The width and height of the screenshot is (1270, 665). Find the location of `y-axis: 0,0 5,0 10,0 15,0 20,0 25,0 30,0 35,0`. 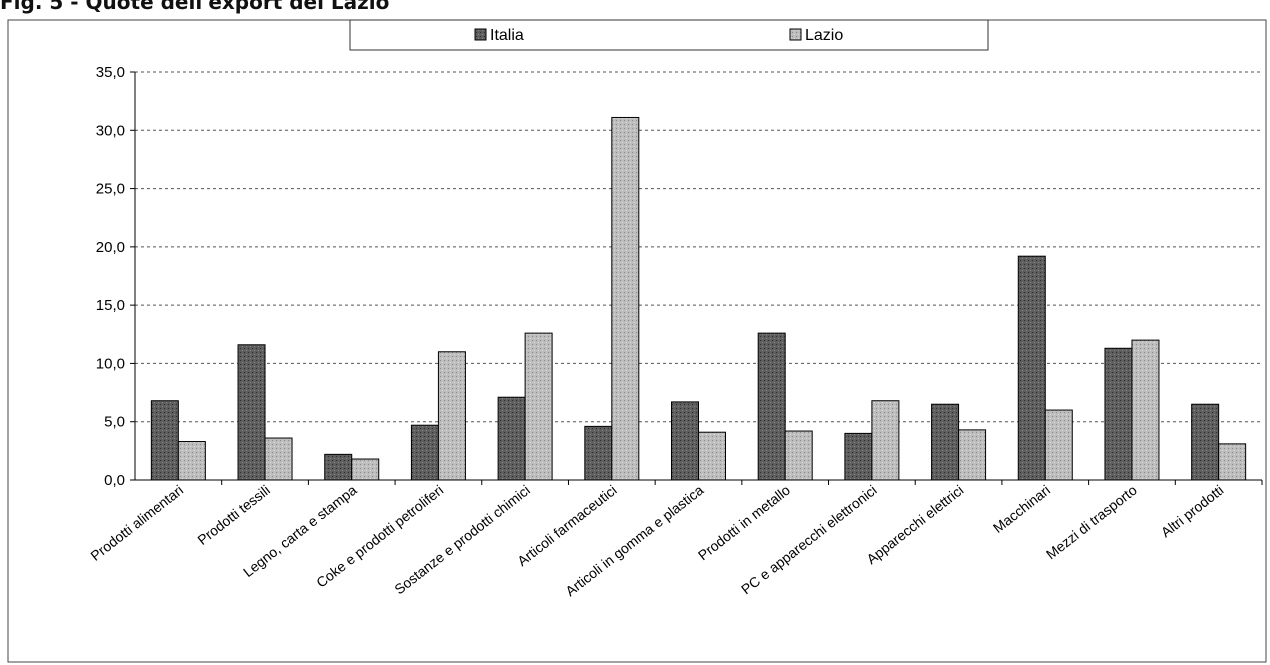

y-axis: 0,0 5,0 10,0 15,0 20,0 25,0 30,0 35,0 is located at coordinates (116, 276).